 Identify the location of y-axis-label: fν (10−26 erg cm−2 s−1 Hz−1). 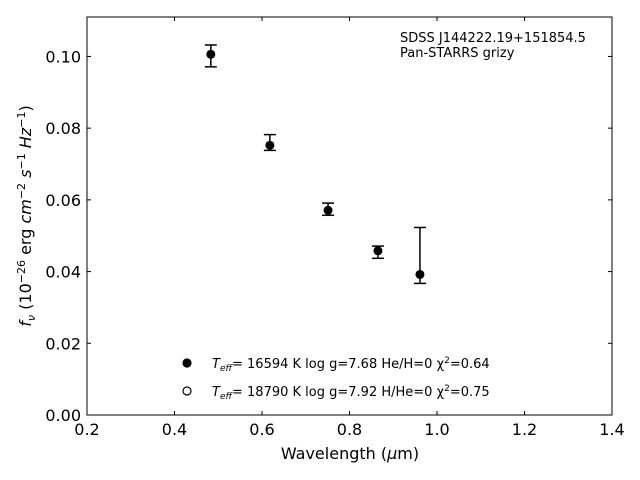
(26, 215).